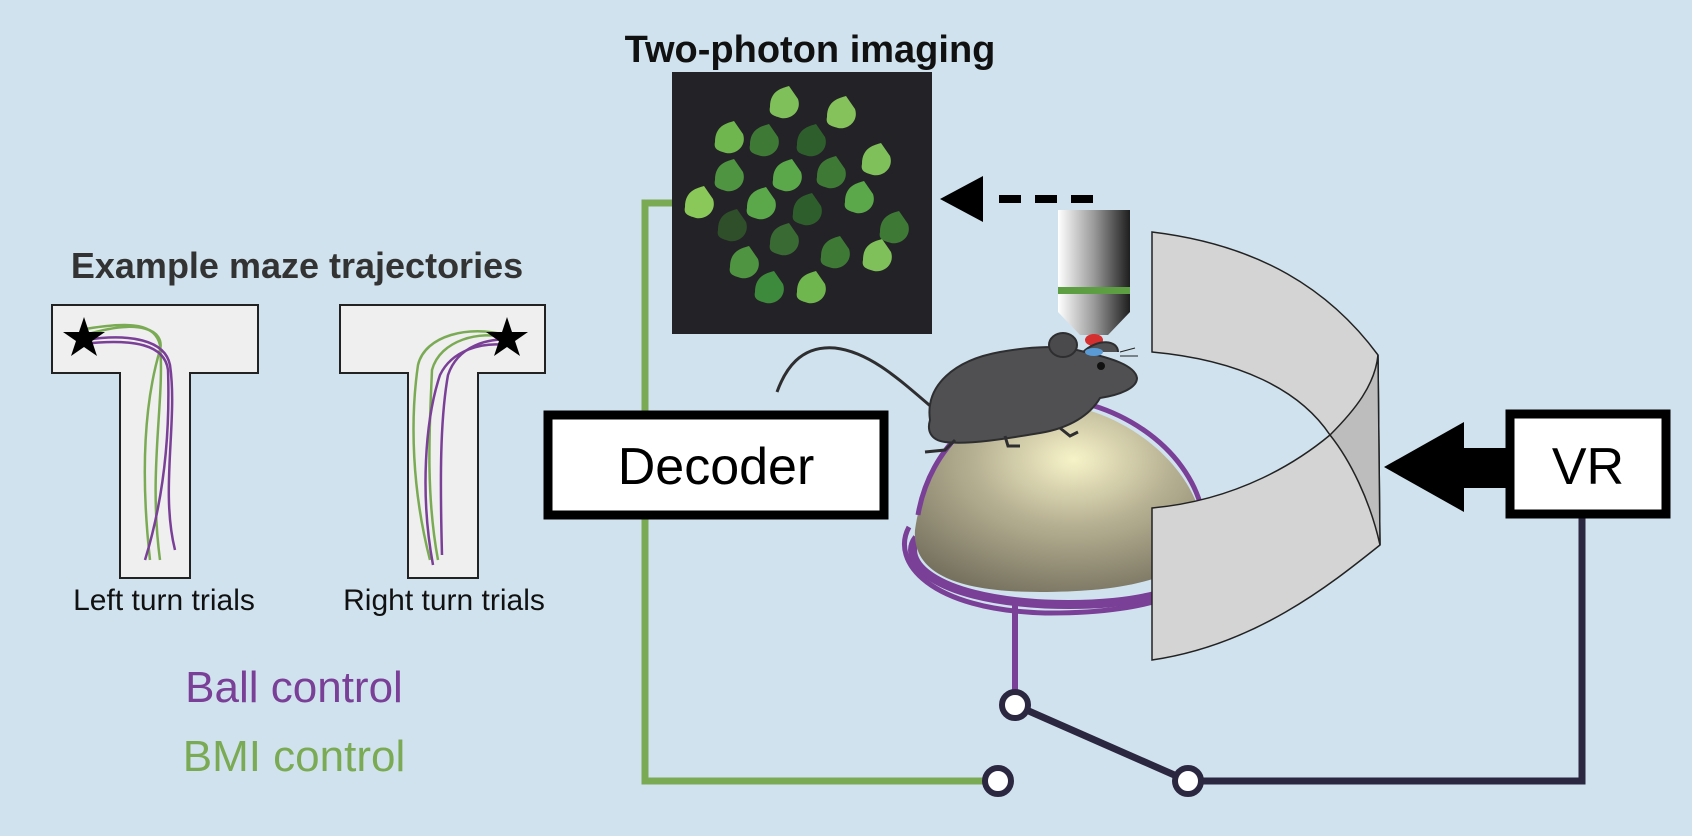 The width and height of the screenshot is (1692, 836). Describe the element at coordinates (164, 600) in the screenshot. I see `left-maze-label: Left turn trials` at that location.